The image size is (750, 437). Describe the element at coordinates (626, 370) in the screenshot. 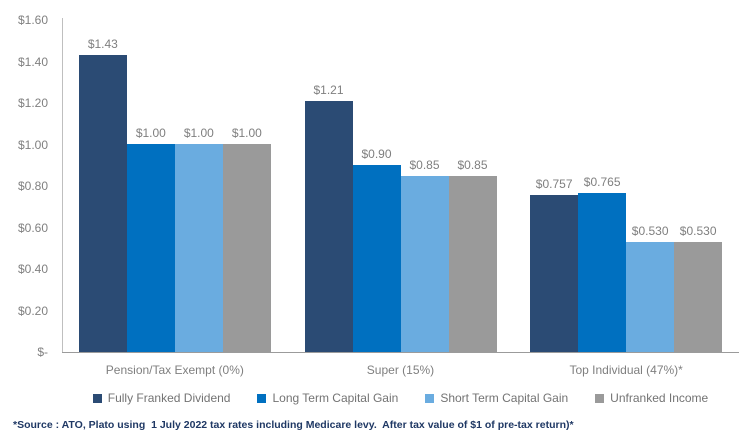

I see `category-label: Top Individual (47%)*` at that location.